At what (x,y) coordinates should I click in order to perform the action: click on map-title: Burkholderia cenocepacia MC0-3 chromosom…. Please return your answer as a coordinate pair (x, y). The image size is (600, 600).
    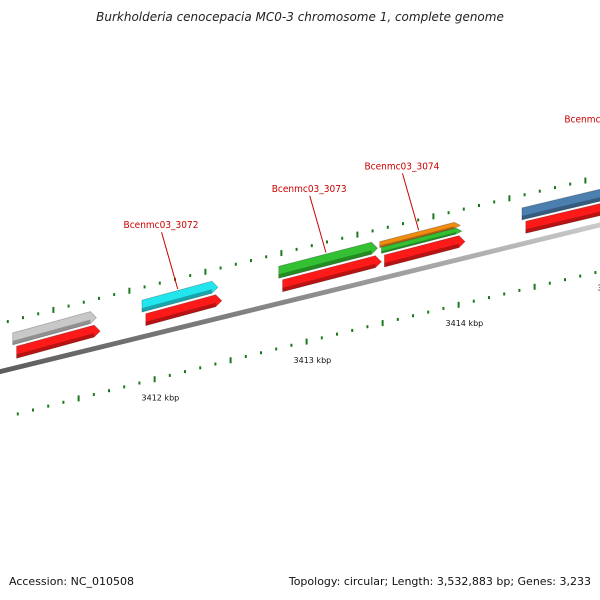
    Looking at the image, I should click on (300, 17).